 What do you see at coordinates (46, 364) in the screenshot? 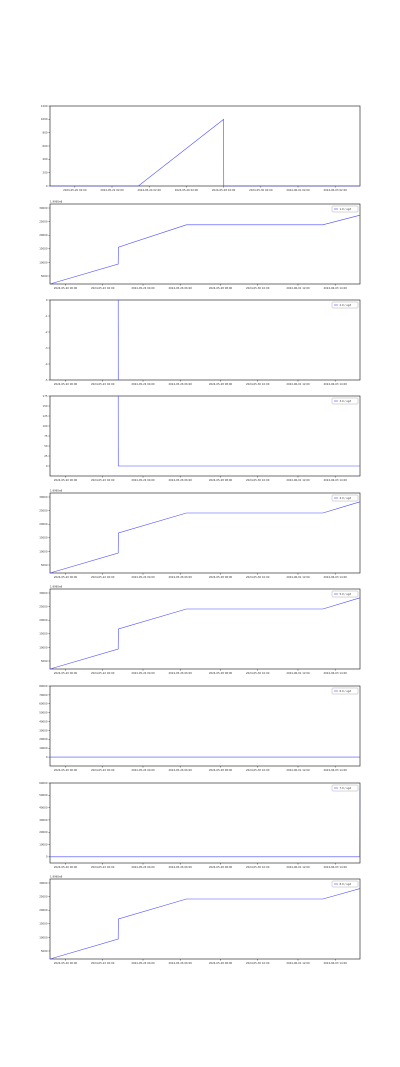
I see `y-tick-label: -4` at bounding box center [46, 364].